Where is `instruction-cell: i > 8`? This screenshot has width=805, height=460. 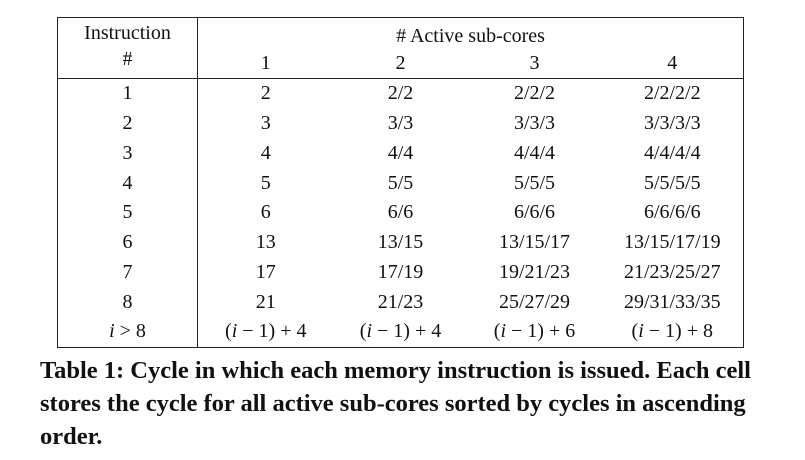
instruction-cell: i > 8 is located at coordinates (127, 332).